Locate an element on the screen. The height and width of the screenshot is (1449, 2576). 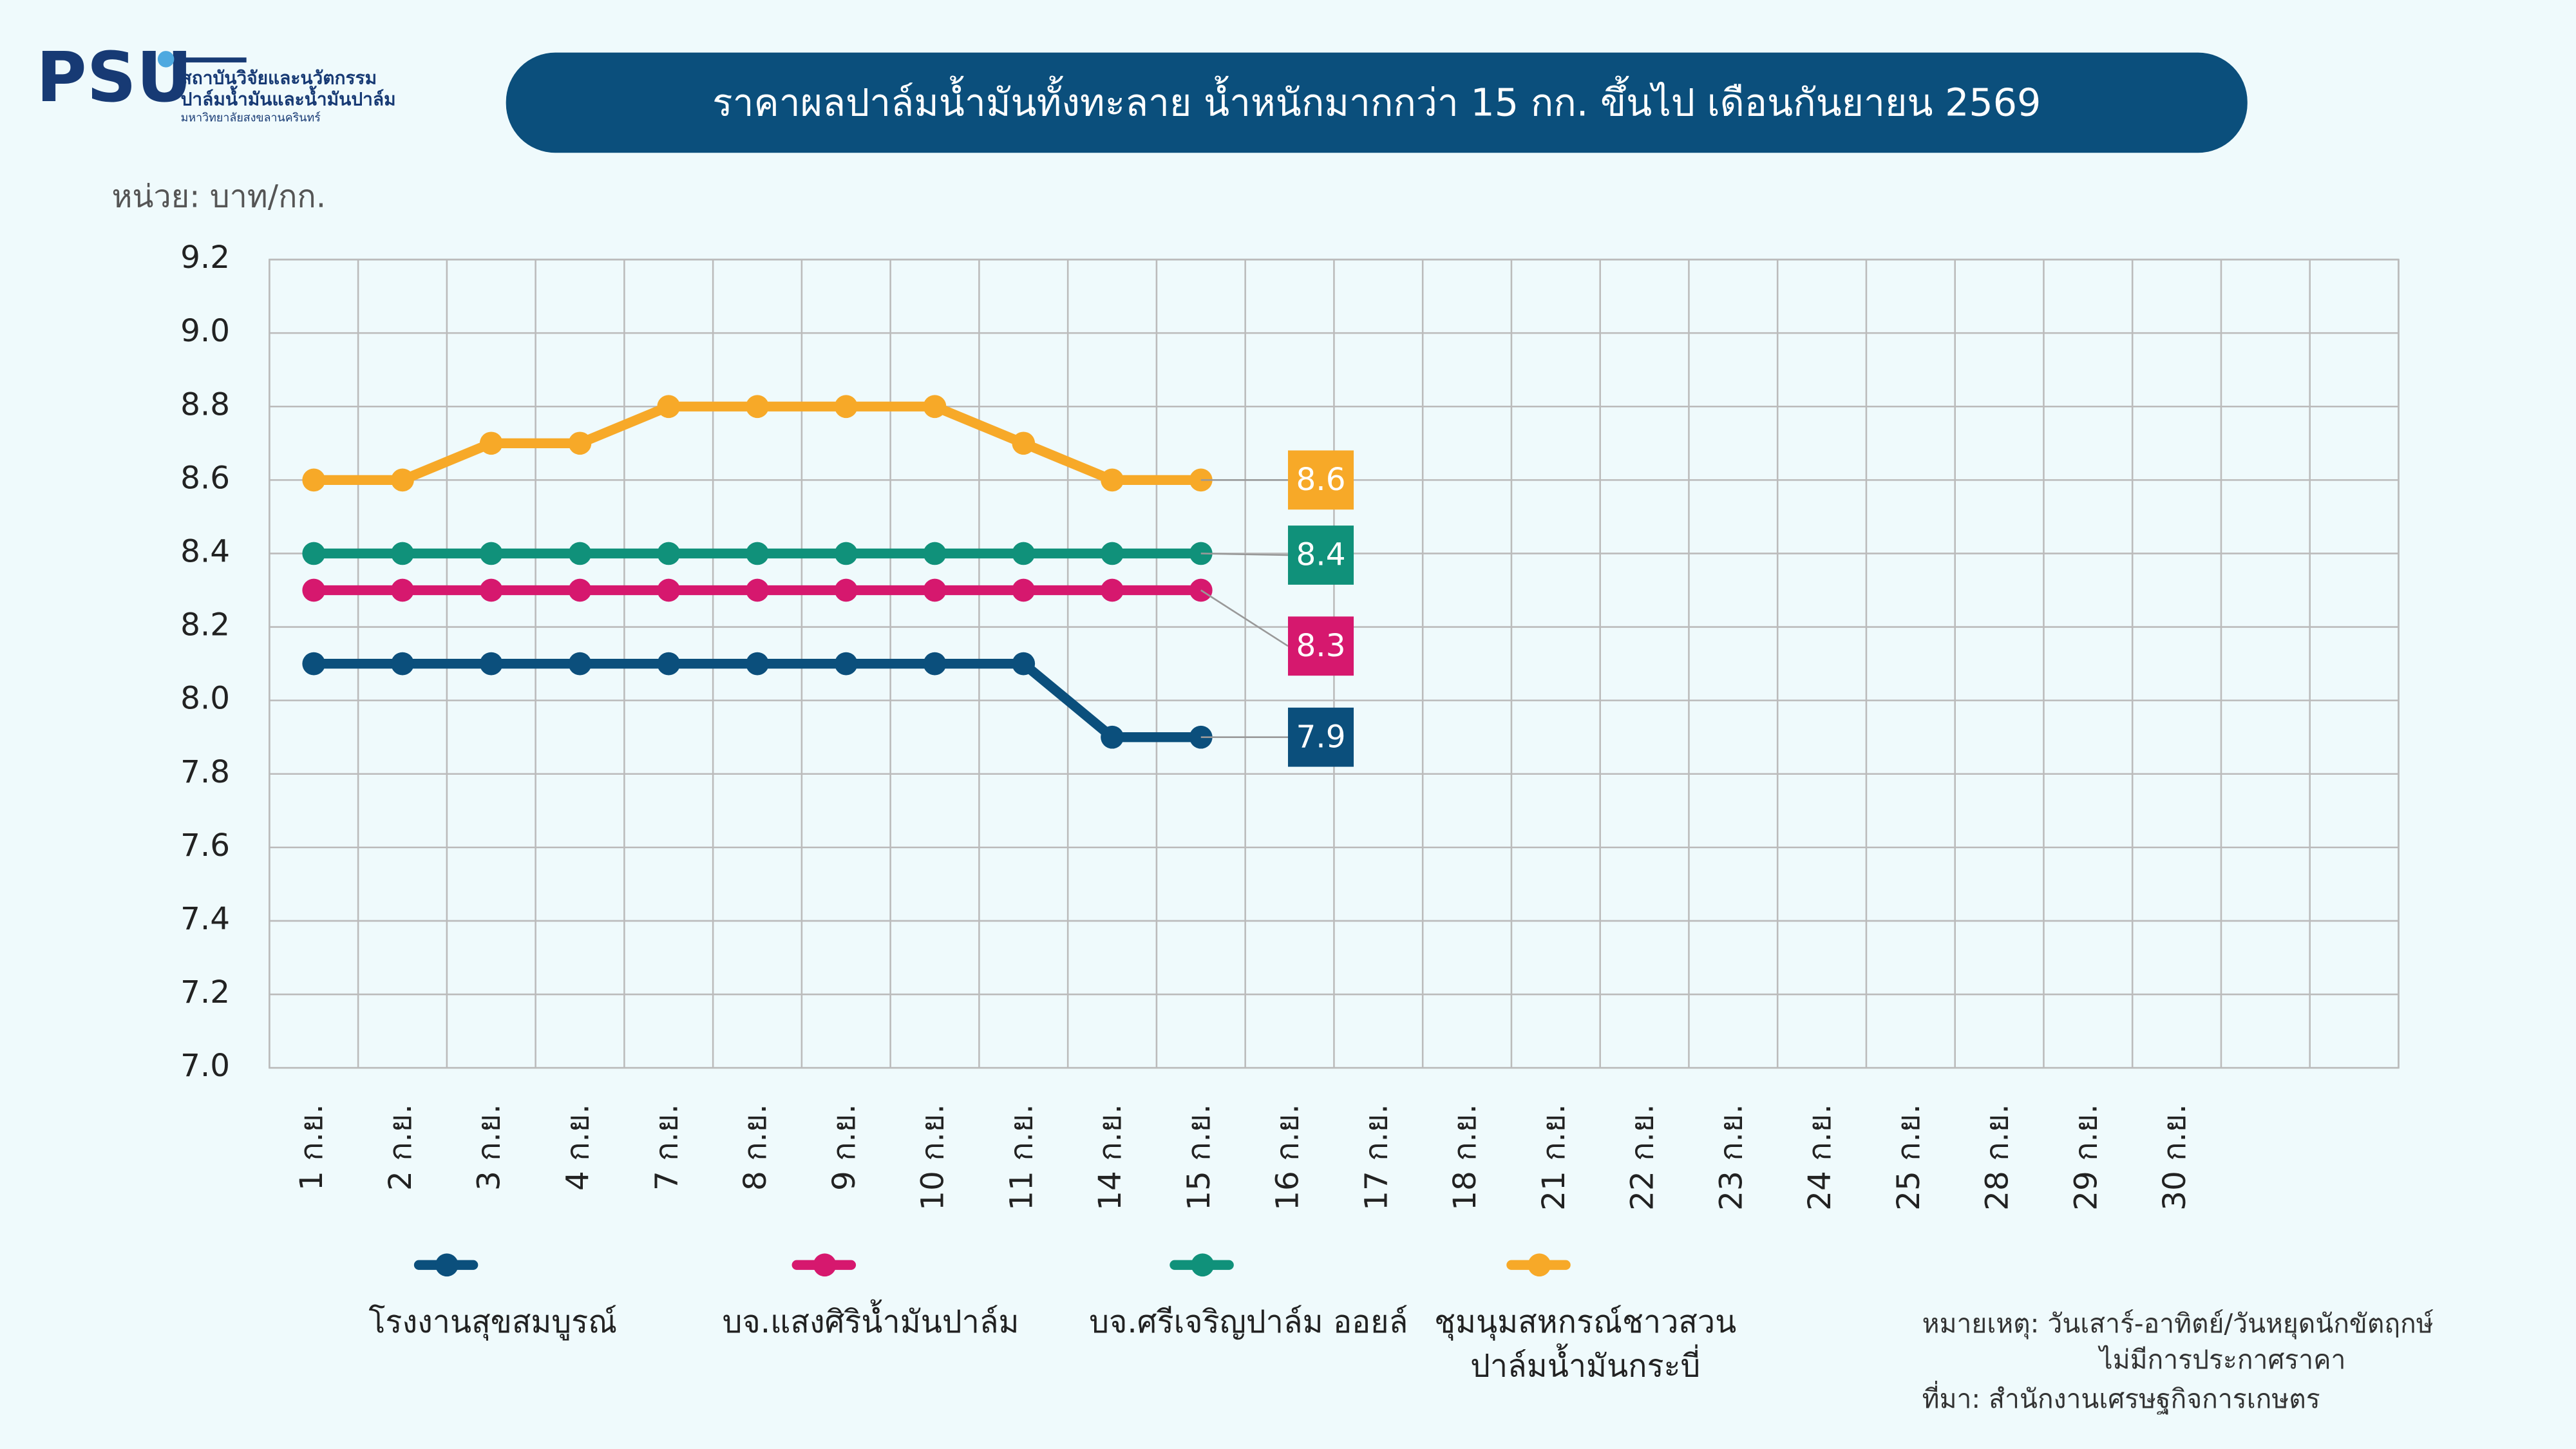
y-axis-label: หน่วย: บาท/กก. is located at coordinates (218, 197).